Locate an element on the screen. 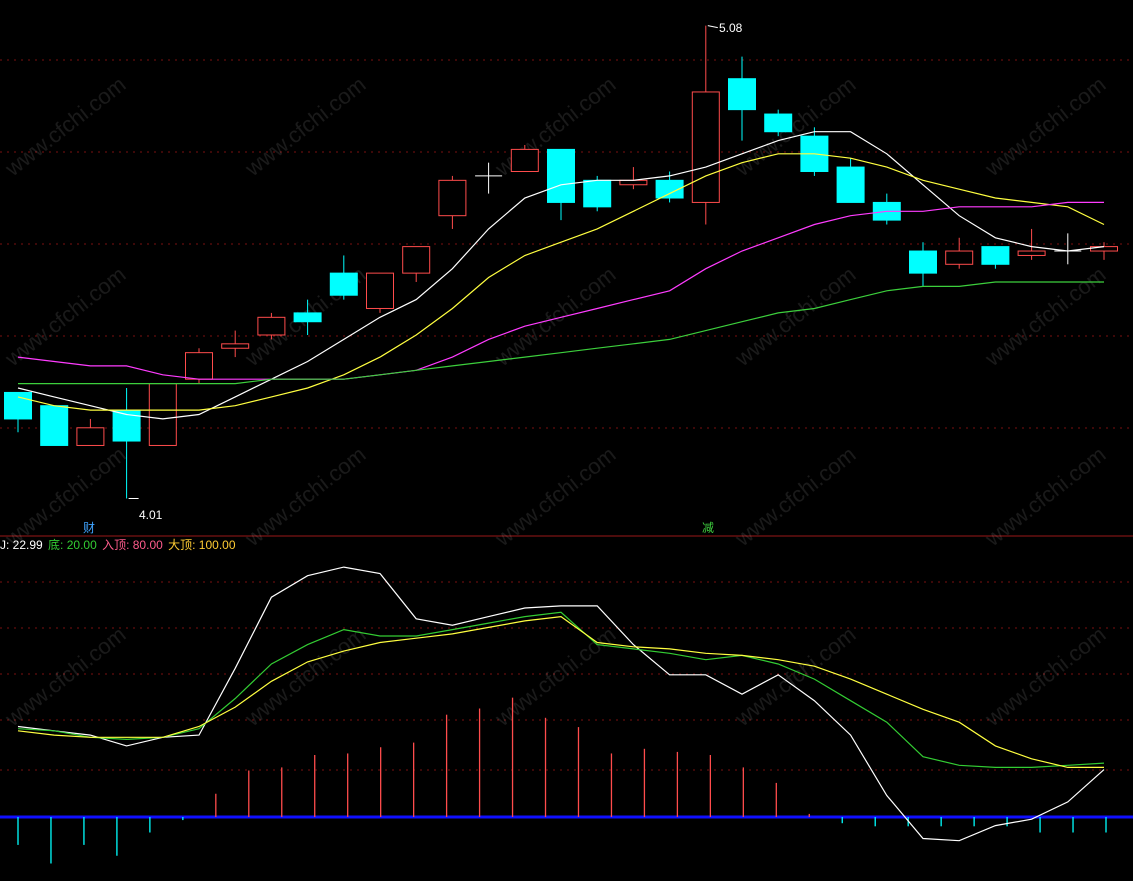 This screenshot has width=1133, height=881. legend-bottom: 底: 20.00 is located at coordinates (72, 545).